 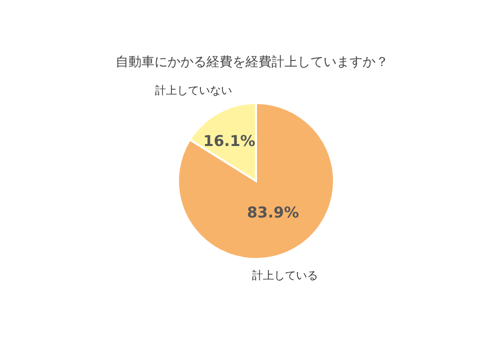 What do you see at coordinates (252, 62) in the screenshot?
I see `chart-title: 自動車にかかる経費を経費計上していますか？` at bounding box center [252, 62].